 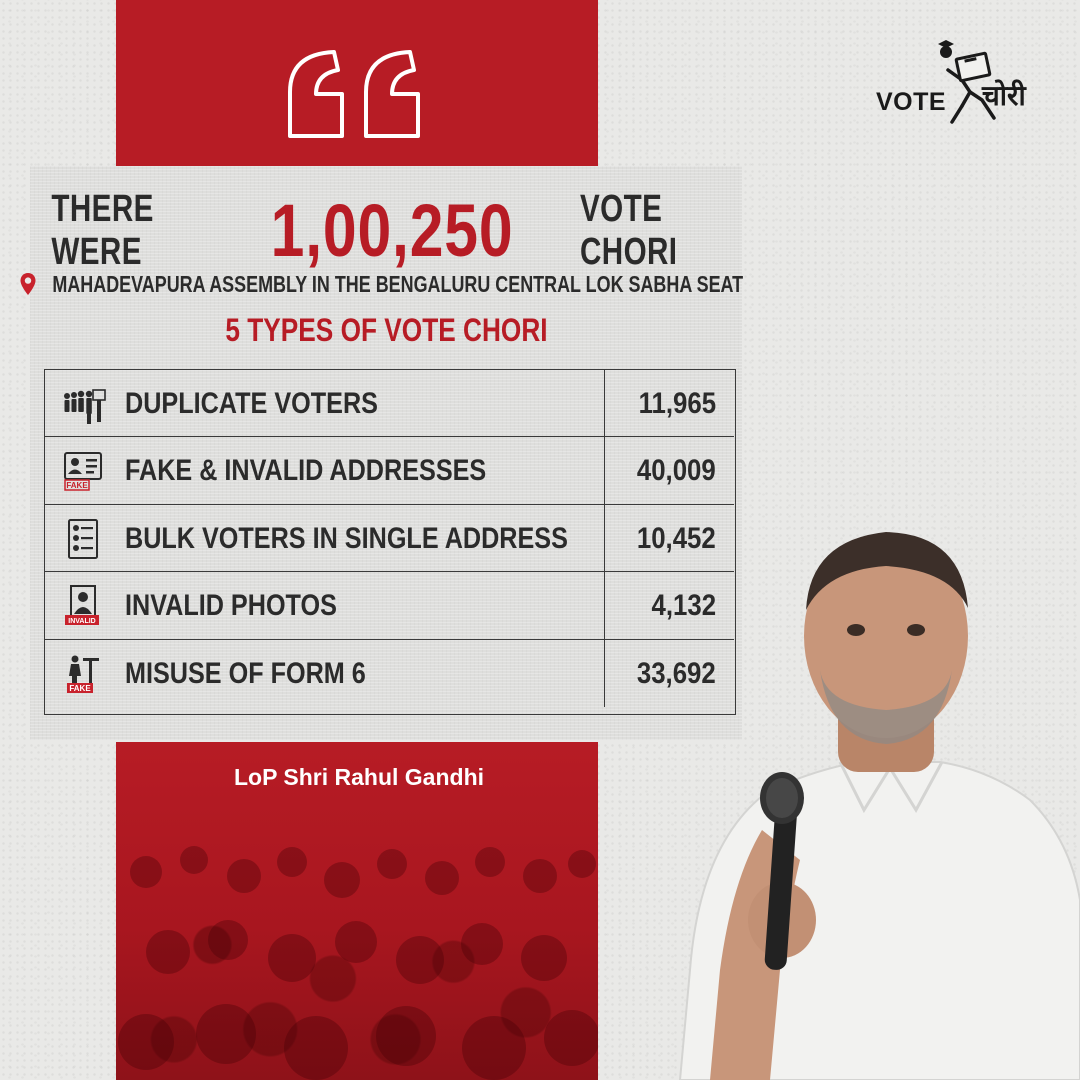 I want to click on table-row: BULK VOTERS IN SINGLE ADDRESS 10,452, so click(x=389, y=538).